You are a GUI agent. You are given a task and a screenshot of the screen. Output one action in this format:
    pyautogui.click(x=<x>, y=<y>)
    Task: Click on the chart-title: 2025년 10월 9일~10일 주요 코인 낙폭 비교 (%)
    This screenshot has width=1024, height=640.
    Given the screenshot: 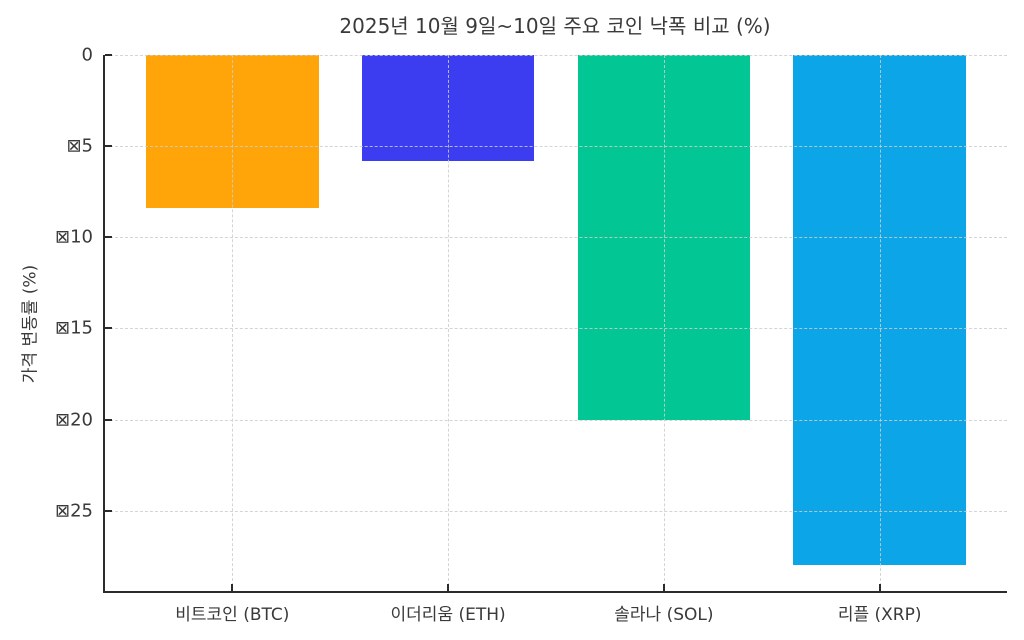 What is the action you would take?
    pyautogui.click(x=555, y=26)
    